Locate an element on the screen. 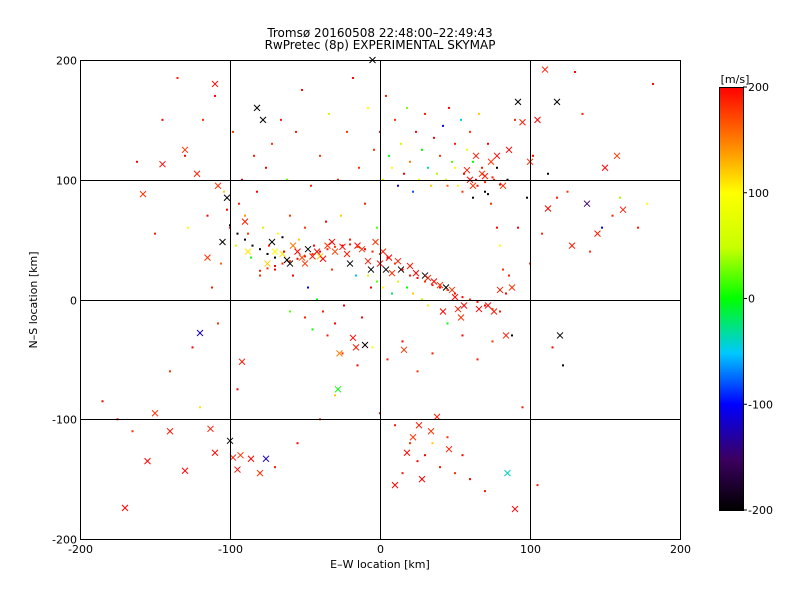 The width and height of the screenshot is (800, 600). y-tick-label: 0 is located at coordinates (73, 301).